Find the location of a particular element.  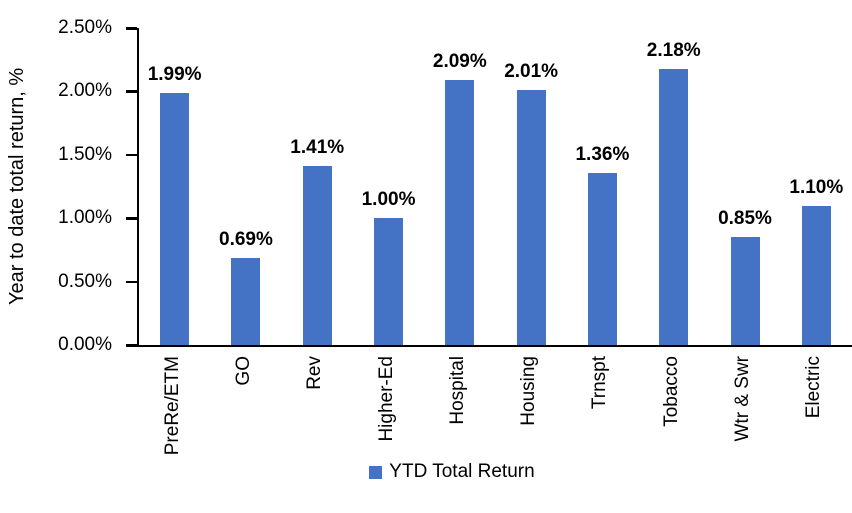

y-tick-label: 2.00% is located at coordinates (85, 91).